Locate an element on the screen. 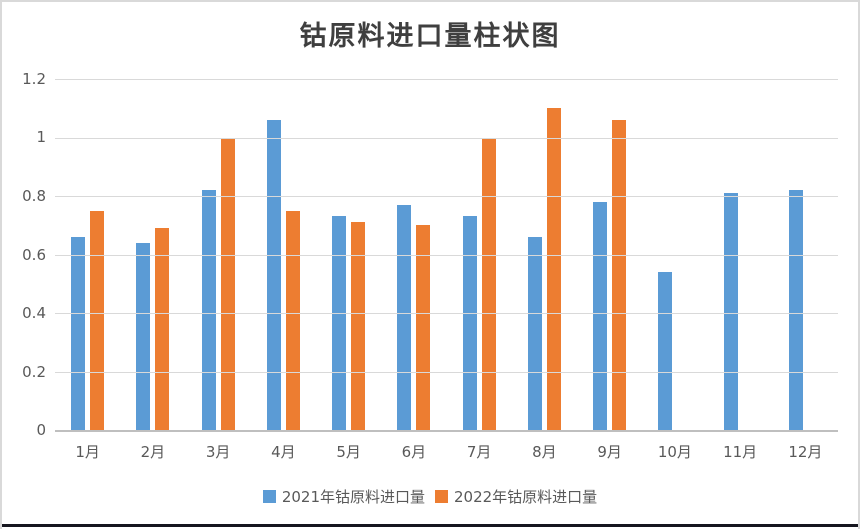 Image resolution: width=860 pixels, height=529 pixels. bar-2021年钴原料进口量-12月 is located at coordinates (795, 310).